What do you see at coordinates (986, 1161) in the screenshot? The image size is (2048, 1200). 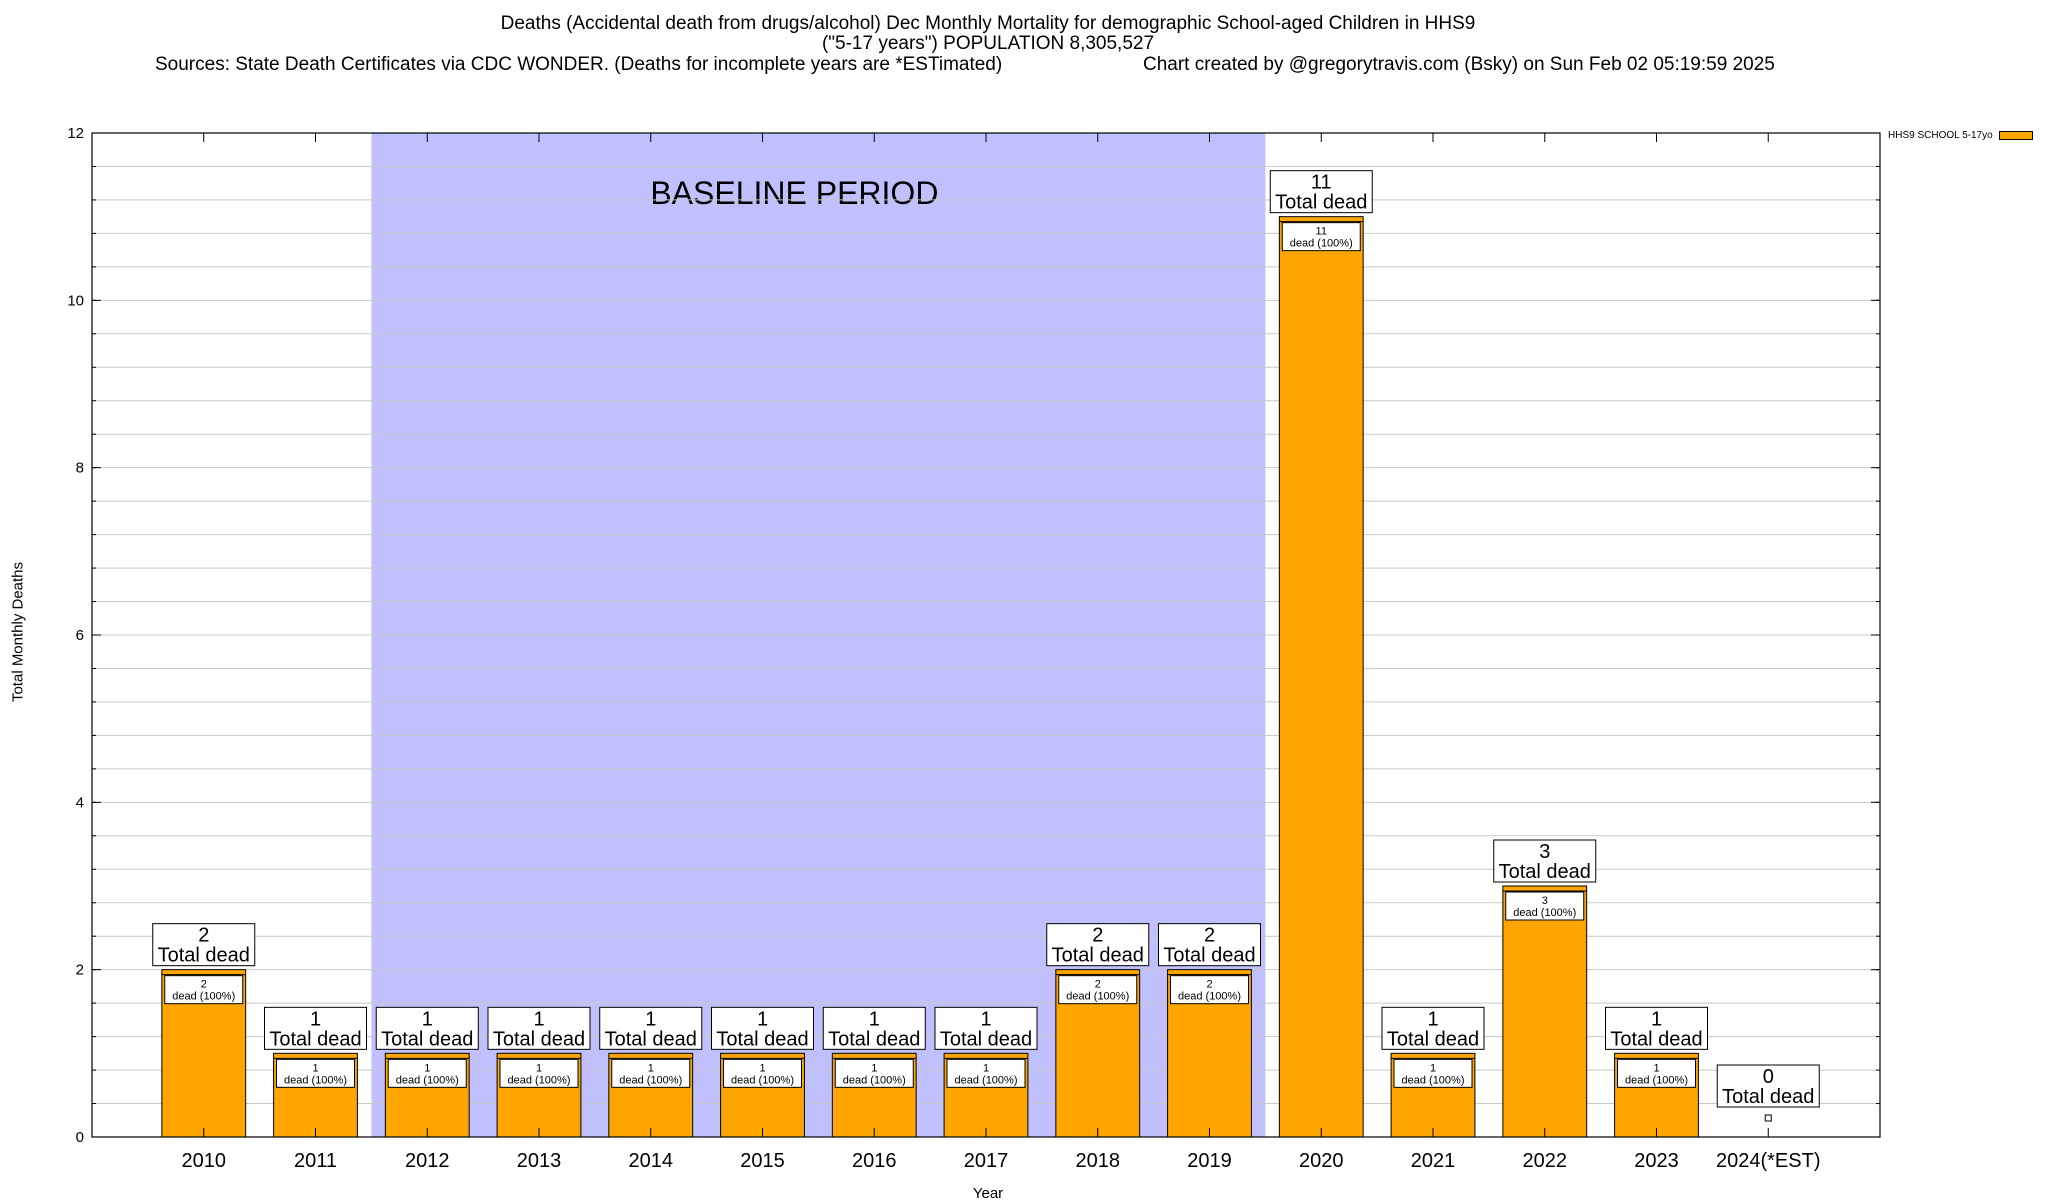 I see `x-tick-label: 2017` at bounding box center [986, 1161].